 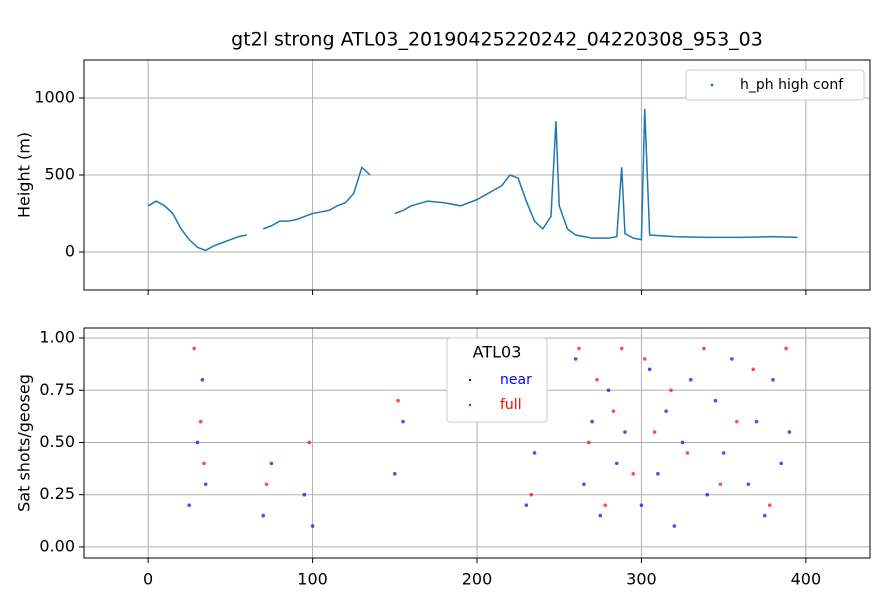 I want to click on y-tick-label: 0.00, so click(x=57, y=545).